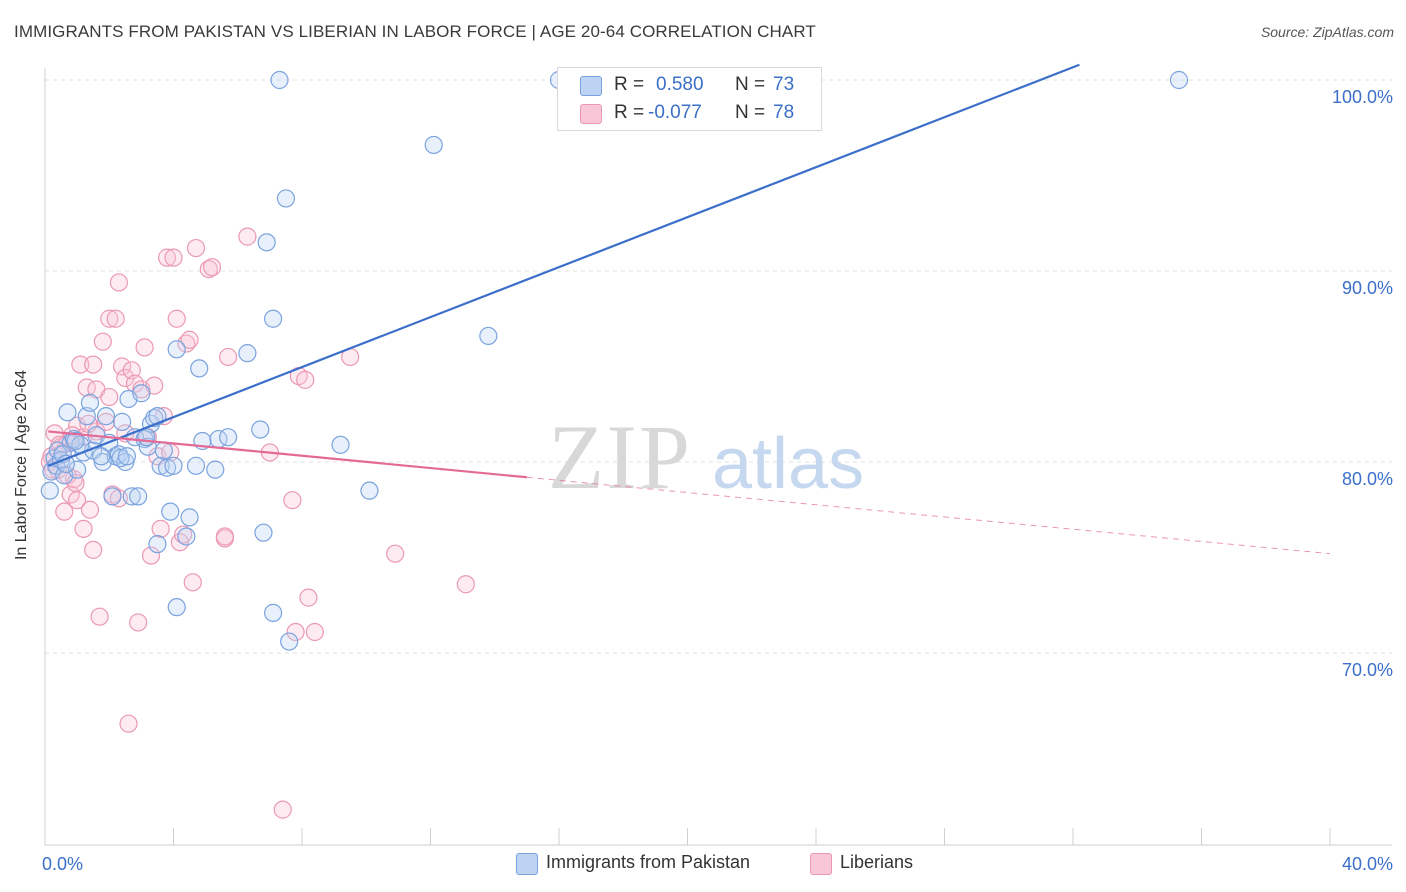  Describe the element at coordinates (62, 864) in the screenshot. I see `x-tick-label: 0.0%` at that location.